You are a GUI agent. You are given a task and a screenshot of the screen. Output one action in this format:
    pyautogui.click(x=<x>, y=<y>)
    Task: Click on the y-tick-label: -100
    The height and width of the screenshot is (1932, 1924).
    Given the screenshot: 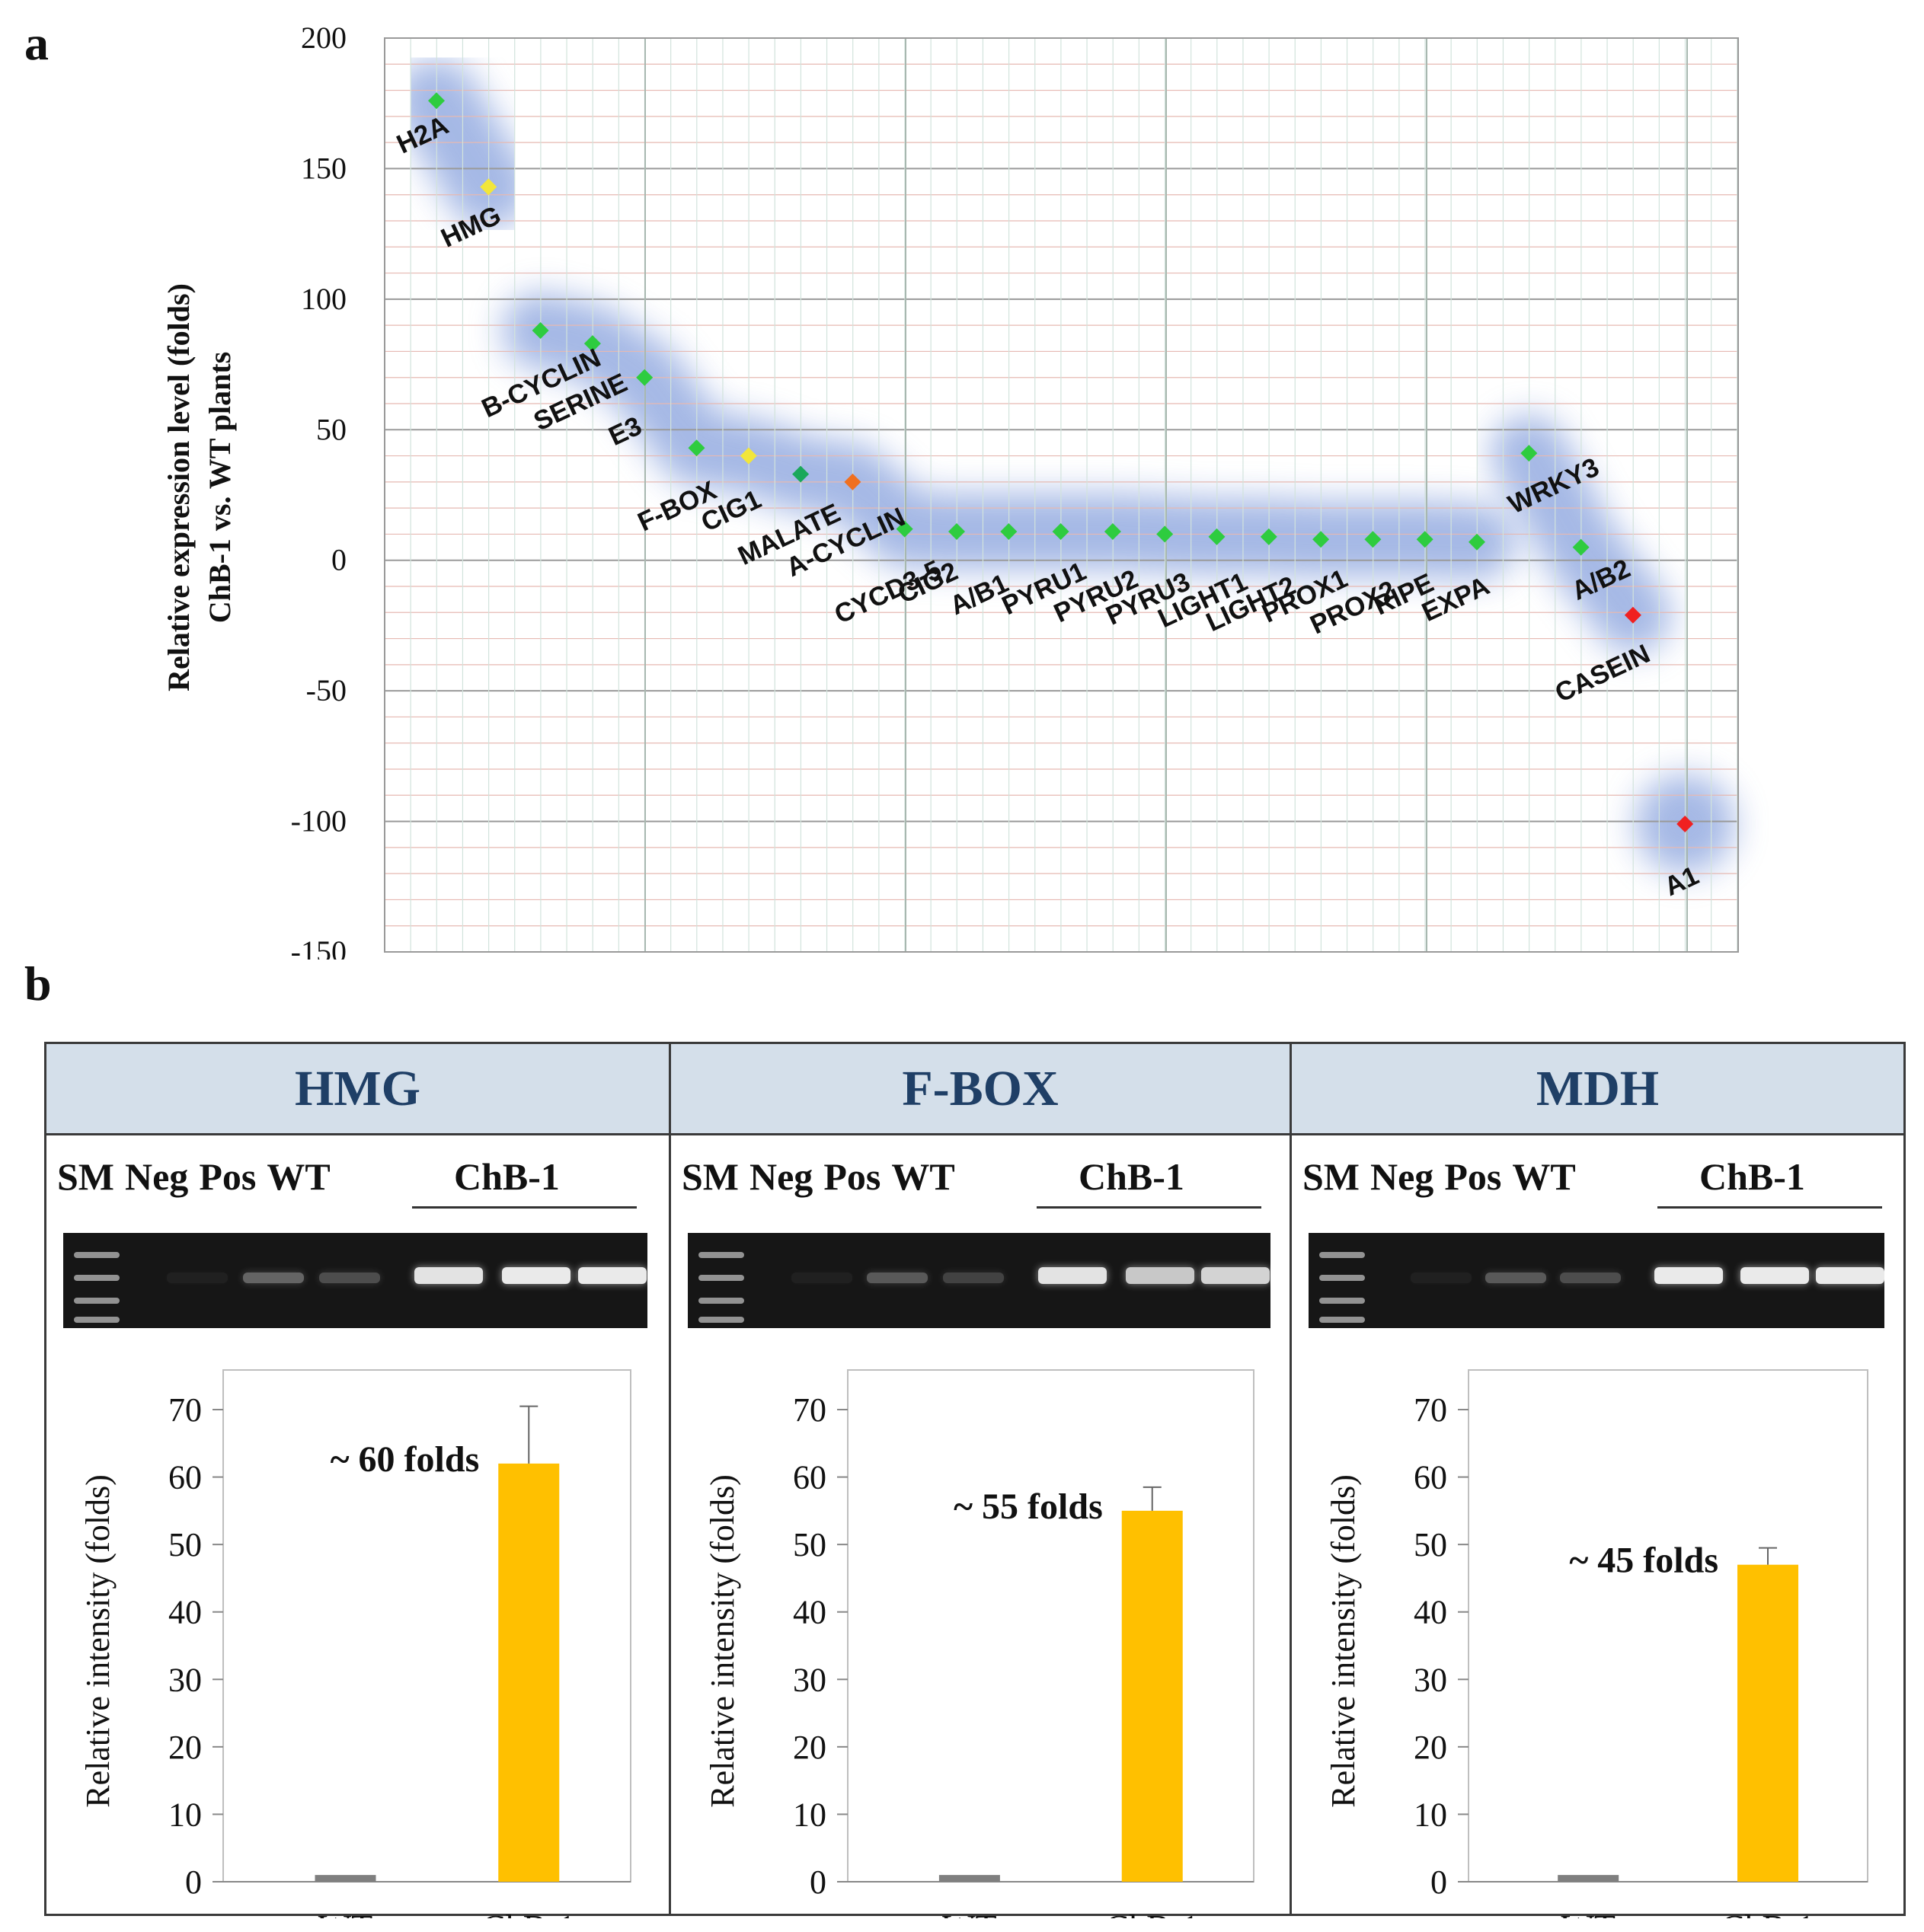 What is the action you would take?
    pyautogui.click(x=319, y=821)
    